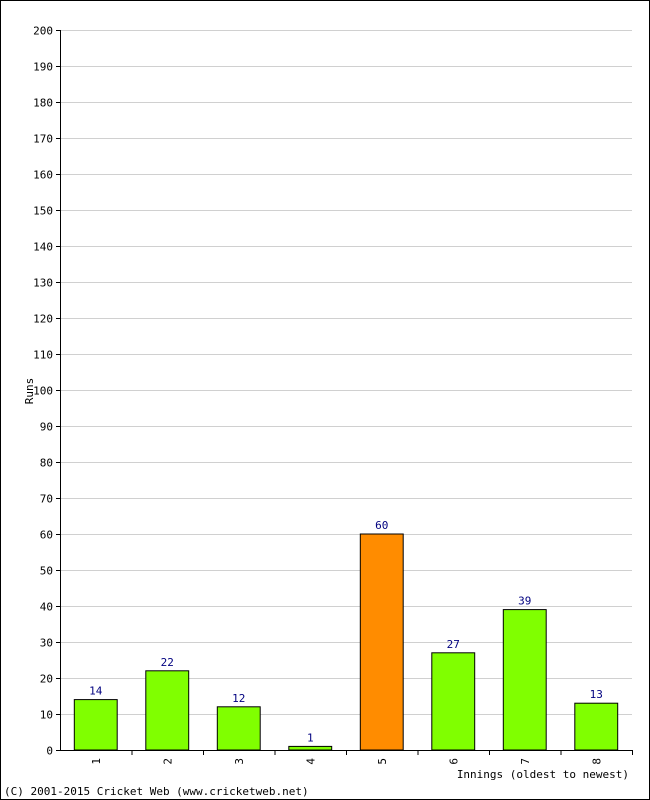 The image size is (650, 800). I want to click on y-tick-label: 170, so click(43, 139).